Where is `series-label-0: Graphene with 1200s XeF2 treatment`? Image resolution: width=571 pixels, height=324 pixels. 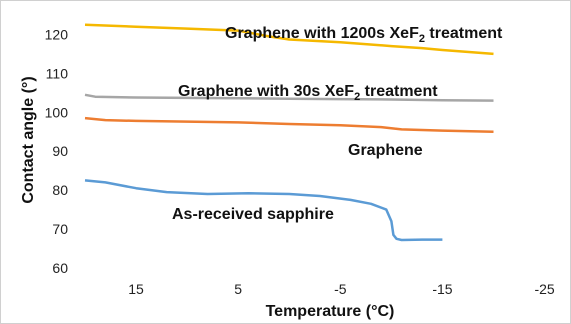 series-label-0: Graphene with 1200s XeF2 treatment is located at coordinates (364, 35).